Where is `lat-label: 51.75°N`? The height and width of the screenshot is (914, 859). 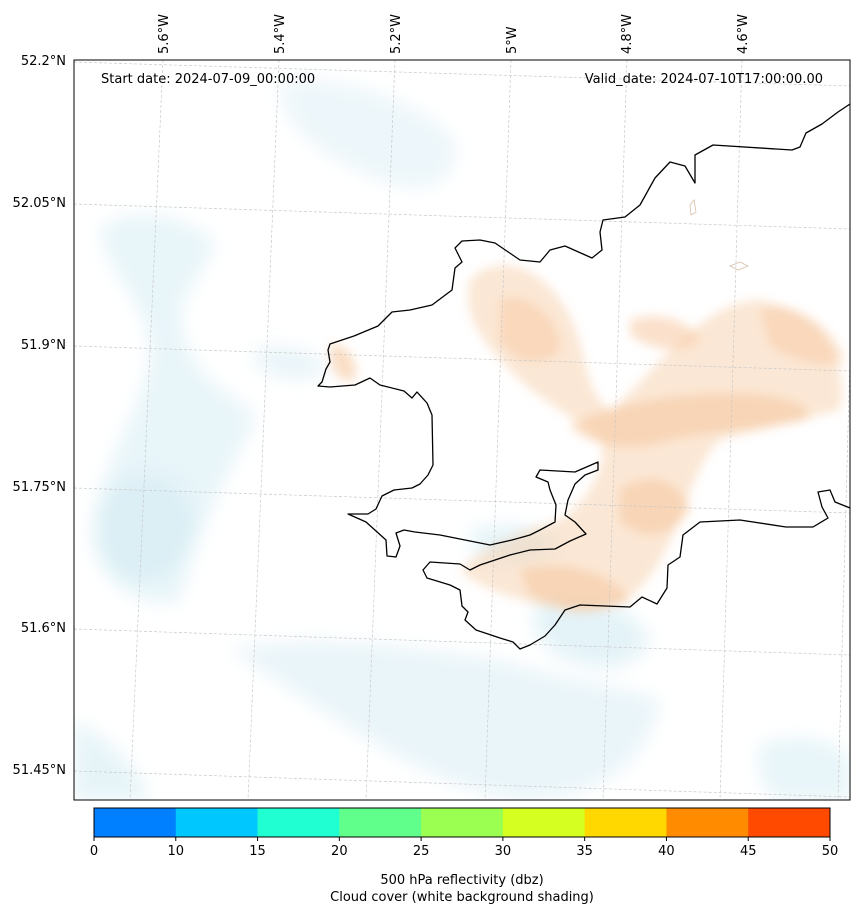 lat-label: 51.75°N is located at coordinates (39, 487).